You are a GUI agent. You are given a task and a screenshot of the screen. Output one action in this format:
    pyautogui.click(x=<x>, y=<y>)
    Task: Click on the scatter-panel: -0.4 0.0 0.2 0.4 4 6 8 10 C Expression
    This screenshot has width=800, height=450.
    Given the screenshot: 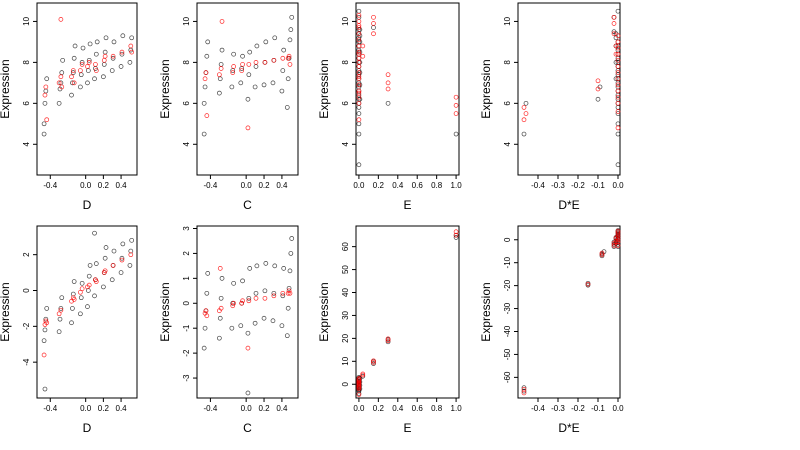 What is the action you would take?
    pyautogui.click(x=228, y=107)
    